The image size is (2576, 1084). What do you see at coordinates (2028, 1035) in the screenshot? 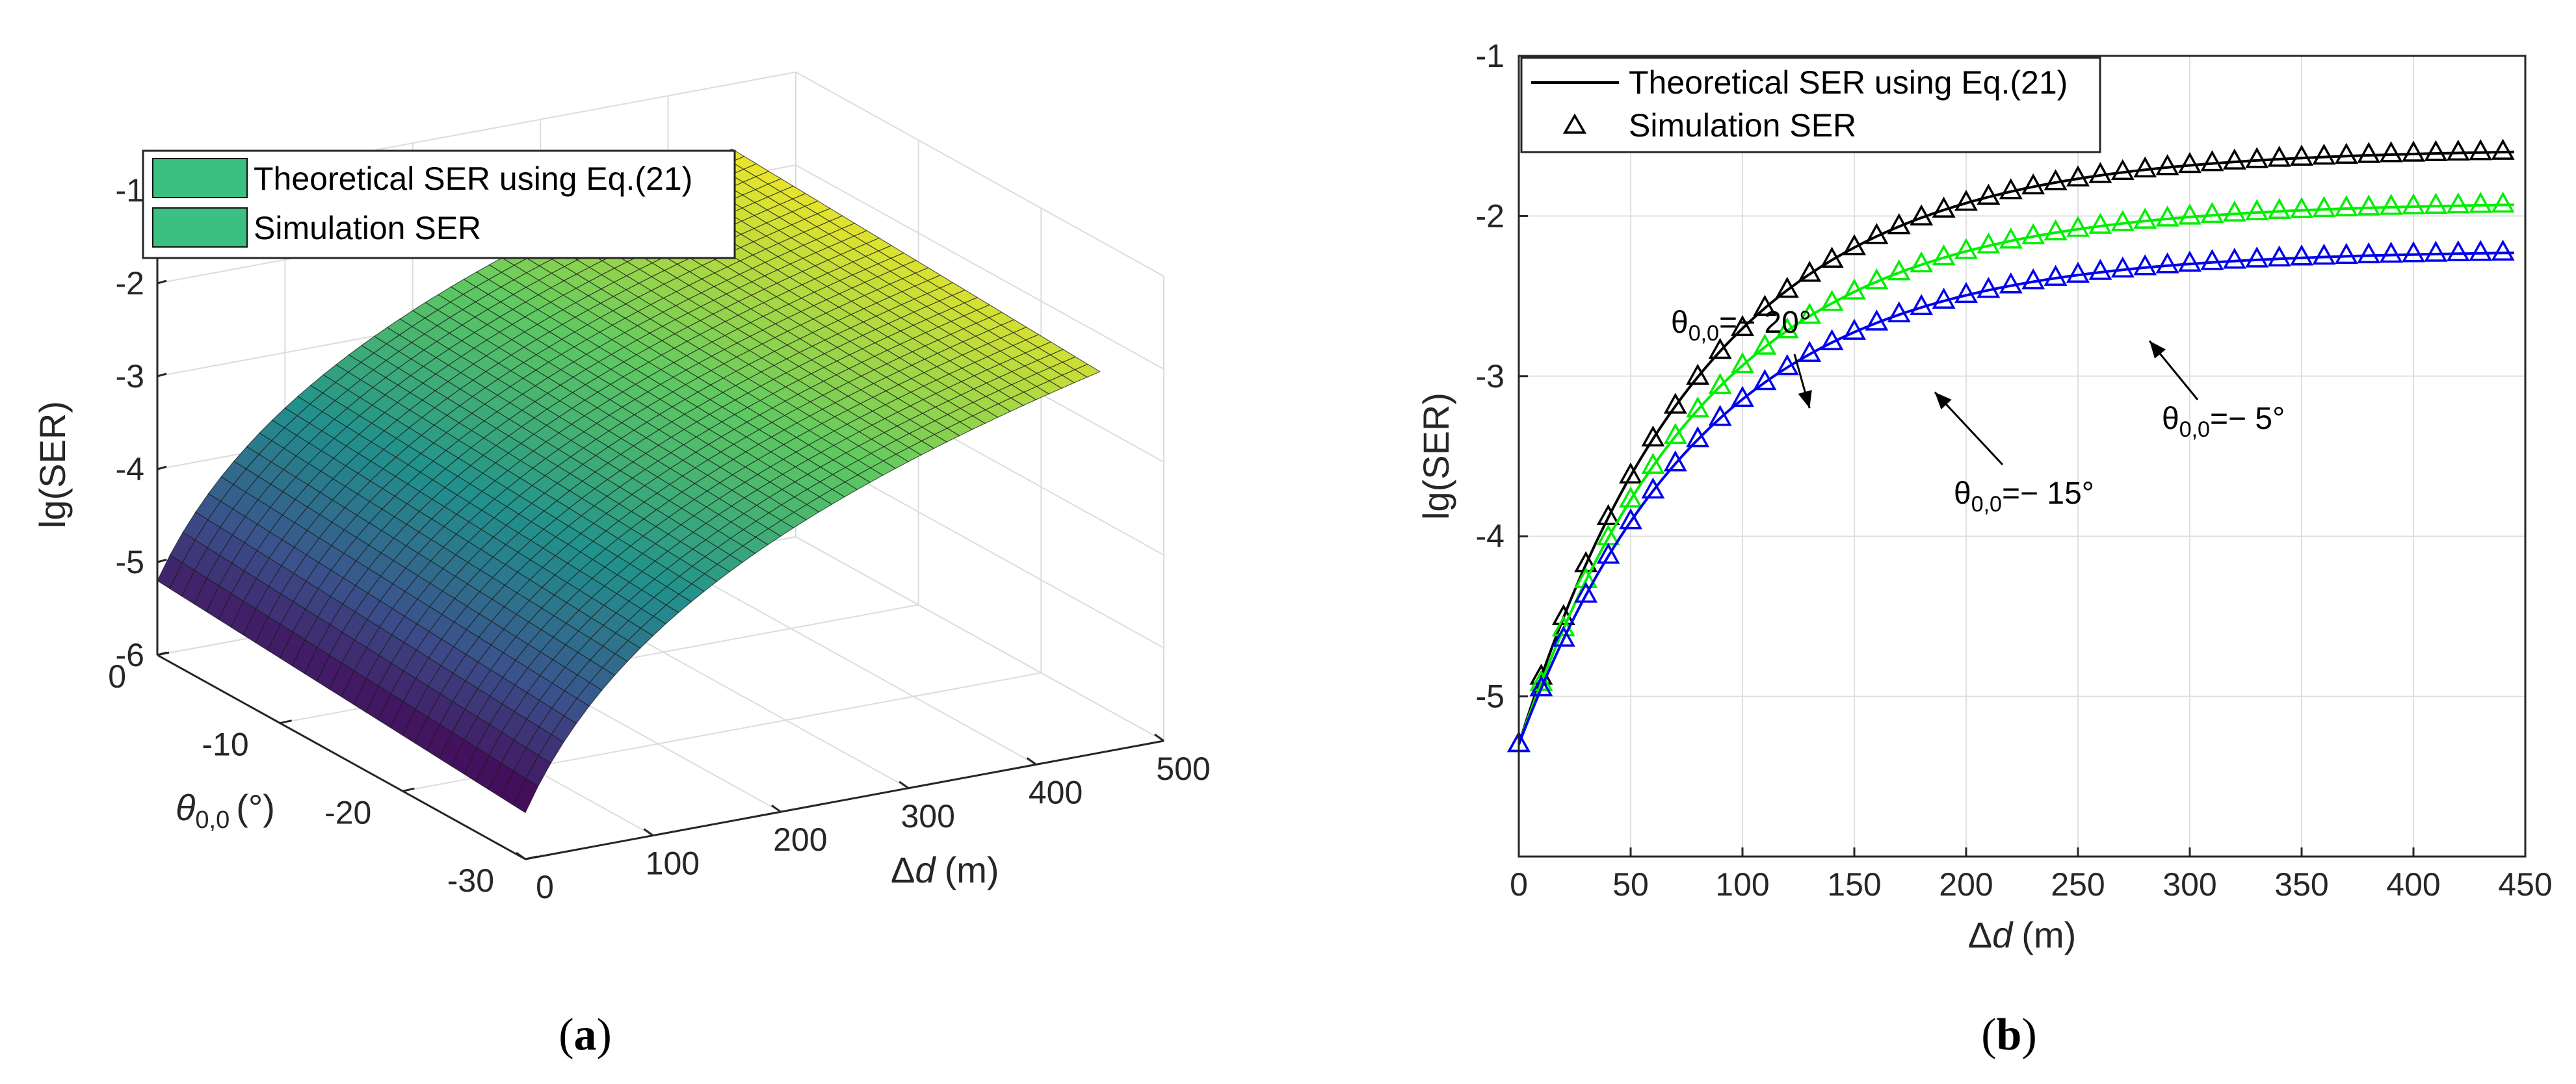
I see `panel-b-caption-close: )` at bounding box center [2028, 1035].